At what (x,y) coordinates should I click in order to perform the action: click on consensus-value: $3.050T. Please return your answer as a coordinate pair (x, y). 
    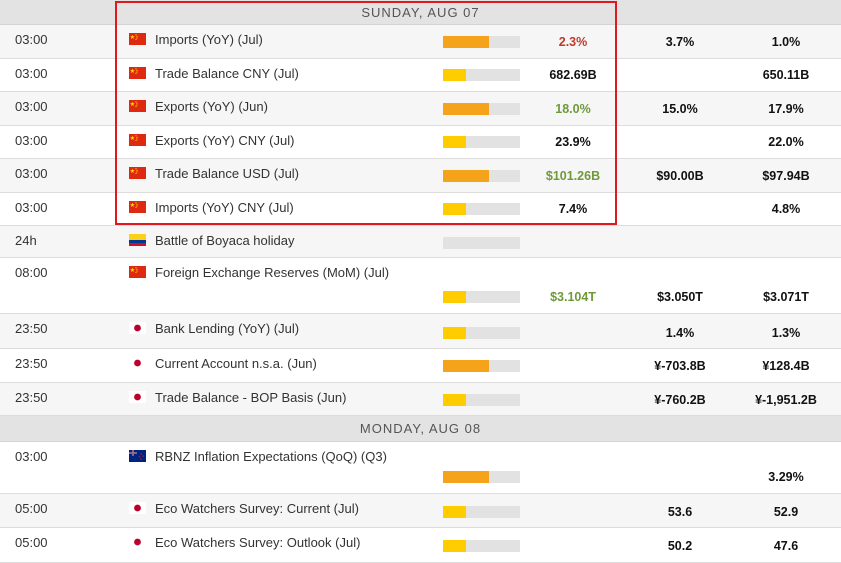
    Looking at the image, I should click on (680, 297).